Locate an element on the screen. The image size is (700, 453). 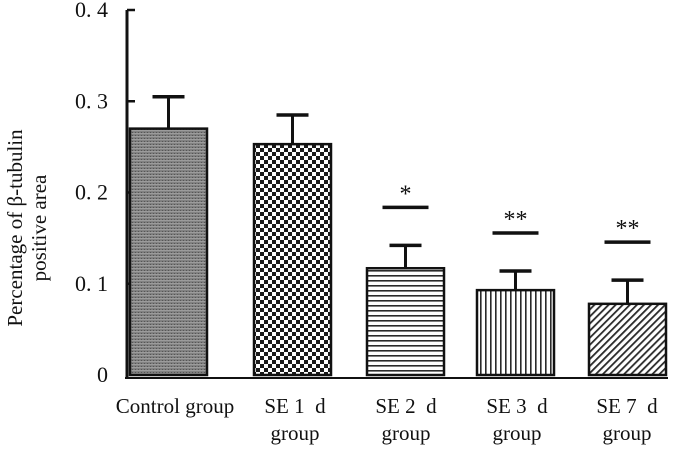
x-category-label: SE 7 d is located at coordinates (627, 406).